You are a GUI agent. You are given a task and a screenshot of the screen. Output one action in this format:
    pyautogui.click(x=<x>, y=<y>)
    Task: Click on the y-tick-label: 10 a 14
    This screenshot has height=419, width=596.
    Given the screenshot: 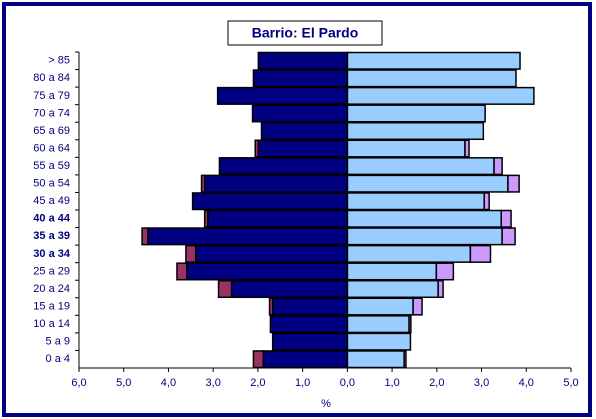 What is the action you would take?
    pyautogui.click(x=51, y=324)
    